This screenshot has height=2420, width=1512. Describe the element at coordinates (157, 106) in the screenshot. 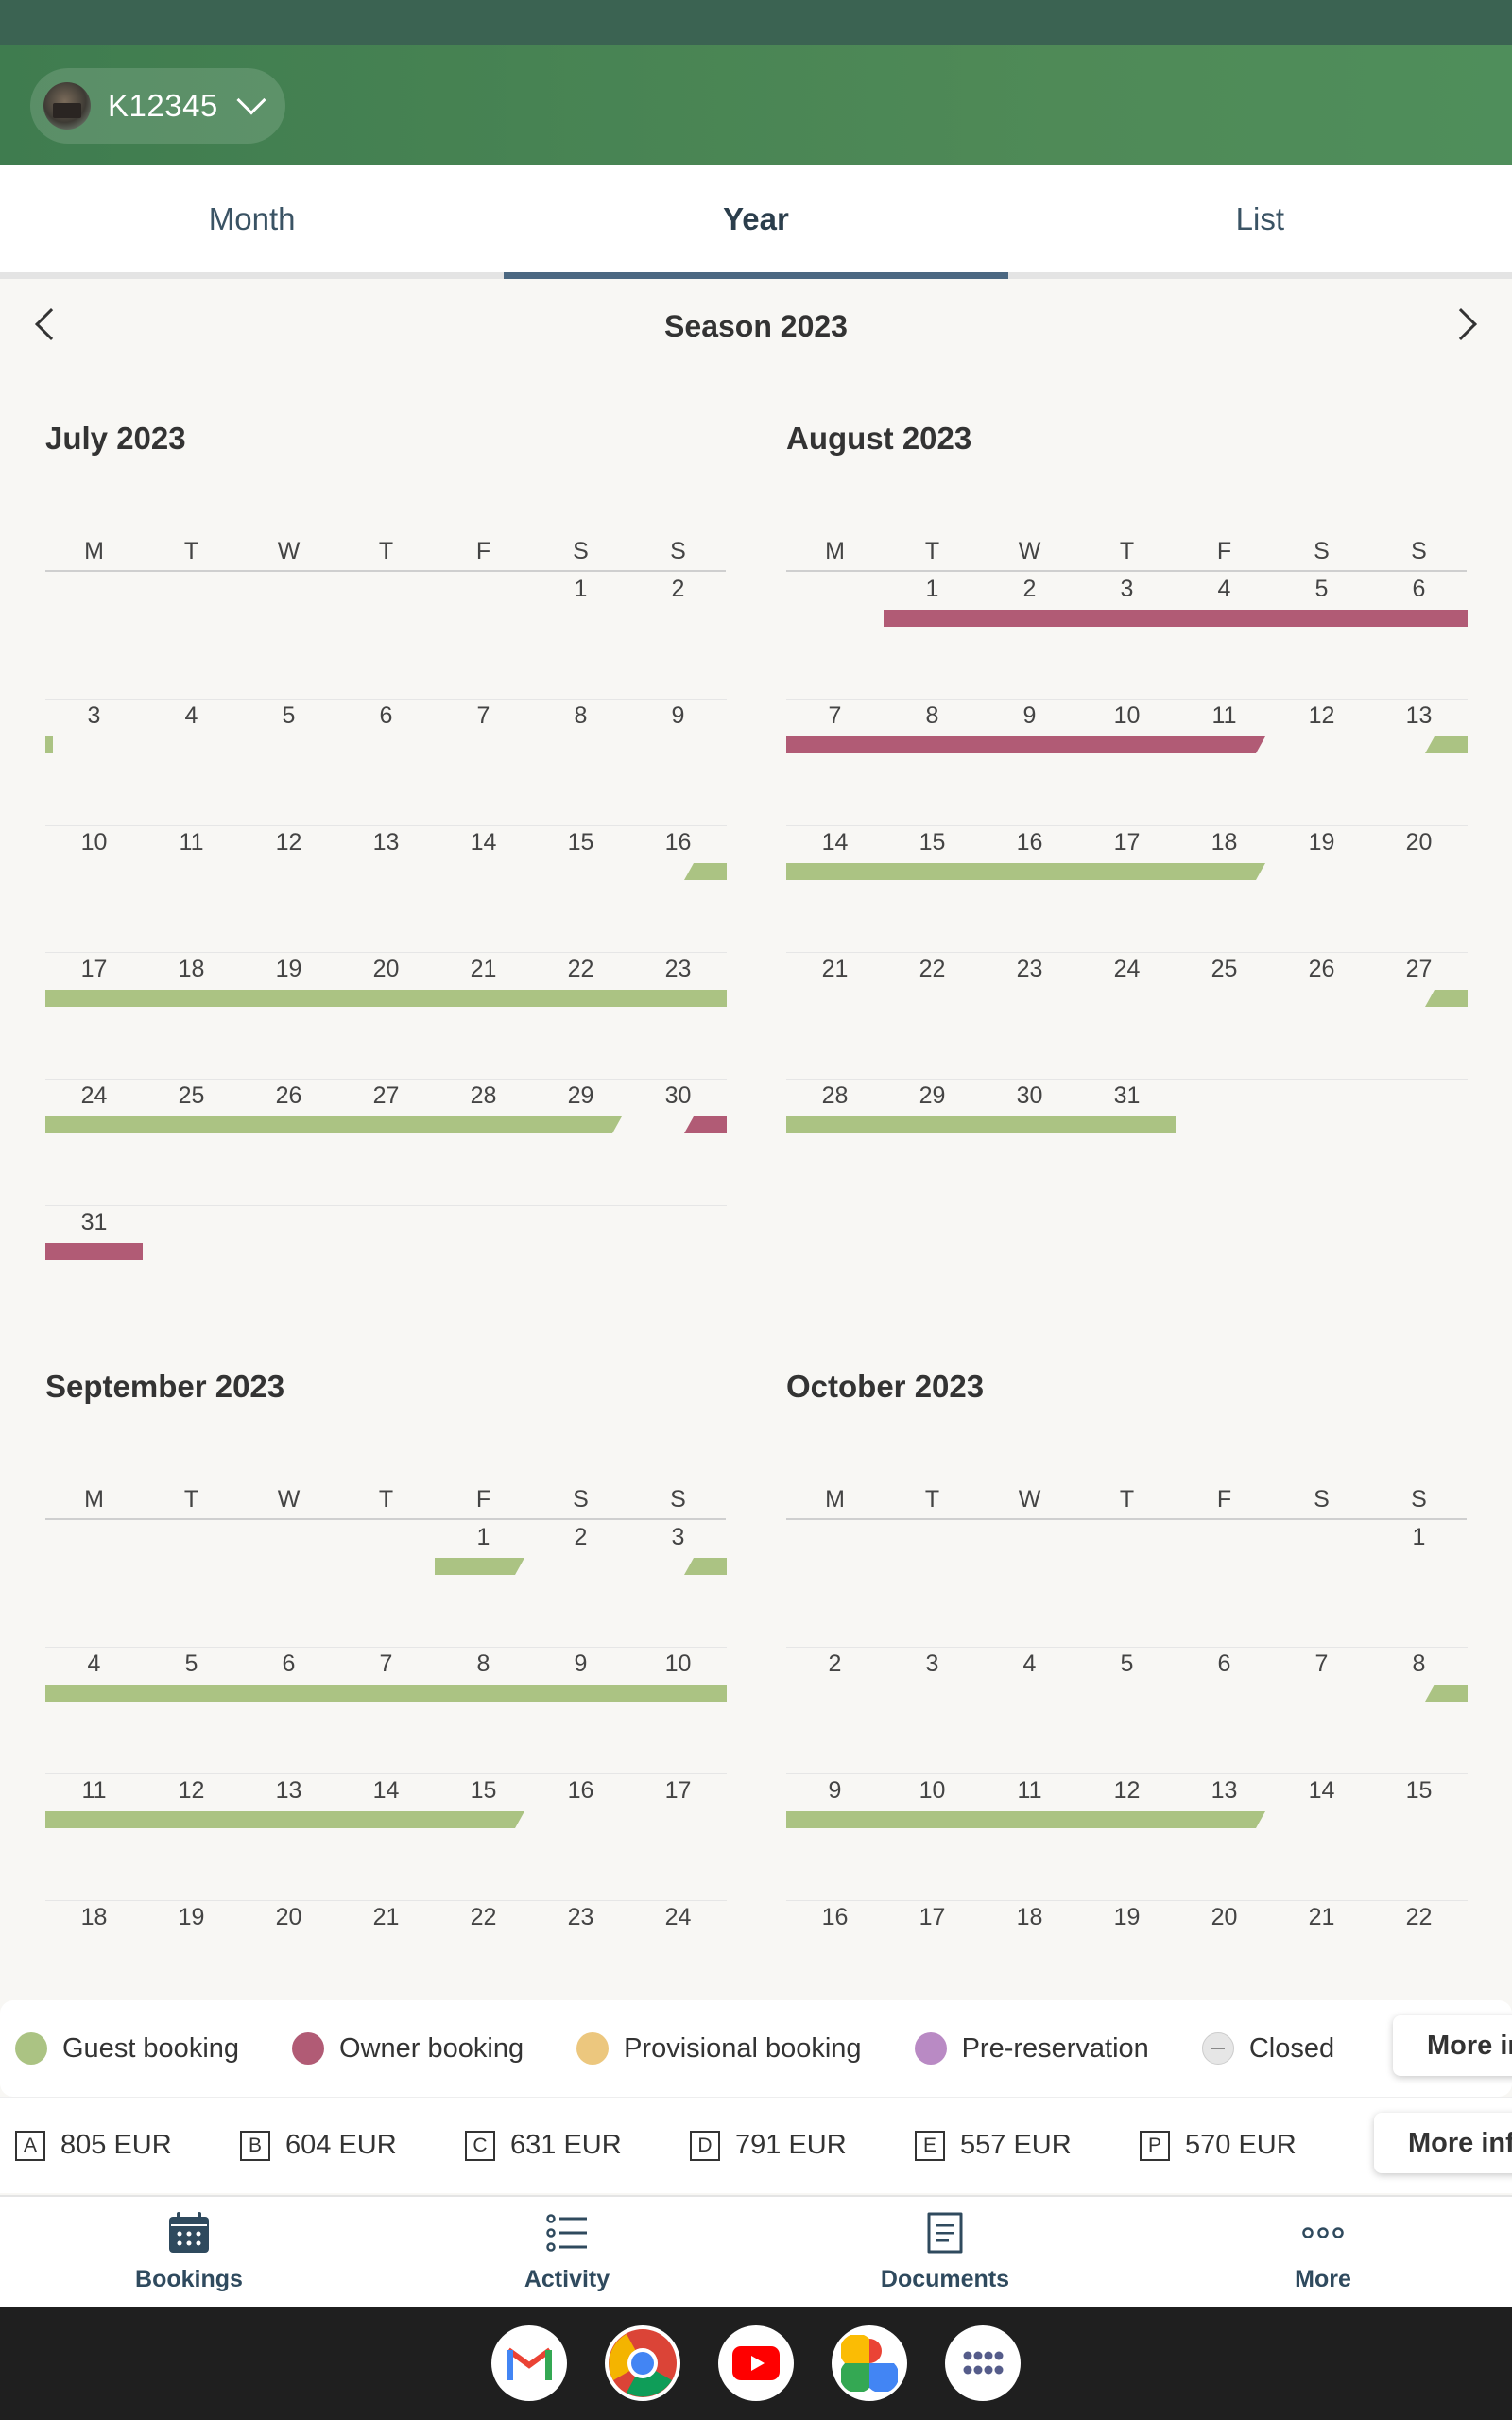

I see `property-selector: K12345` at that location.